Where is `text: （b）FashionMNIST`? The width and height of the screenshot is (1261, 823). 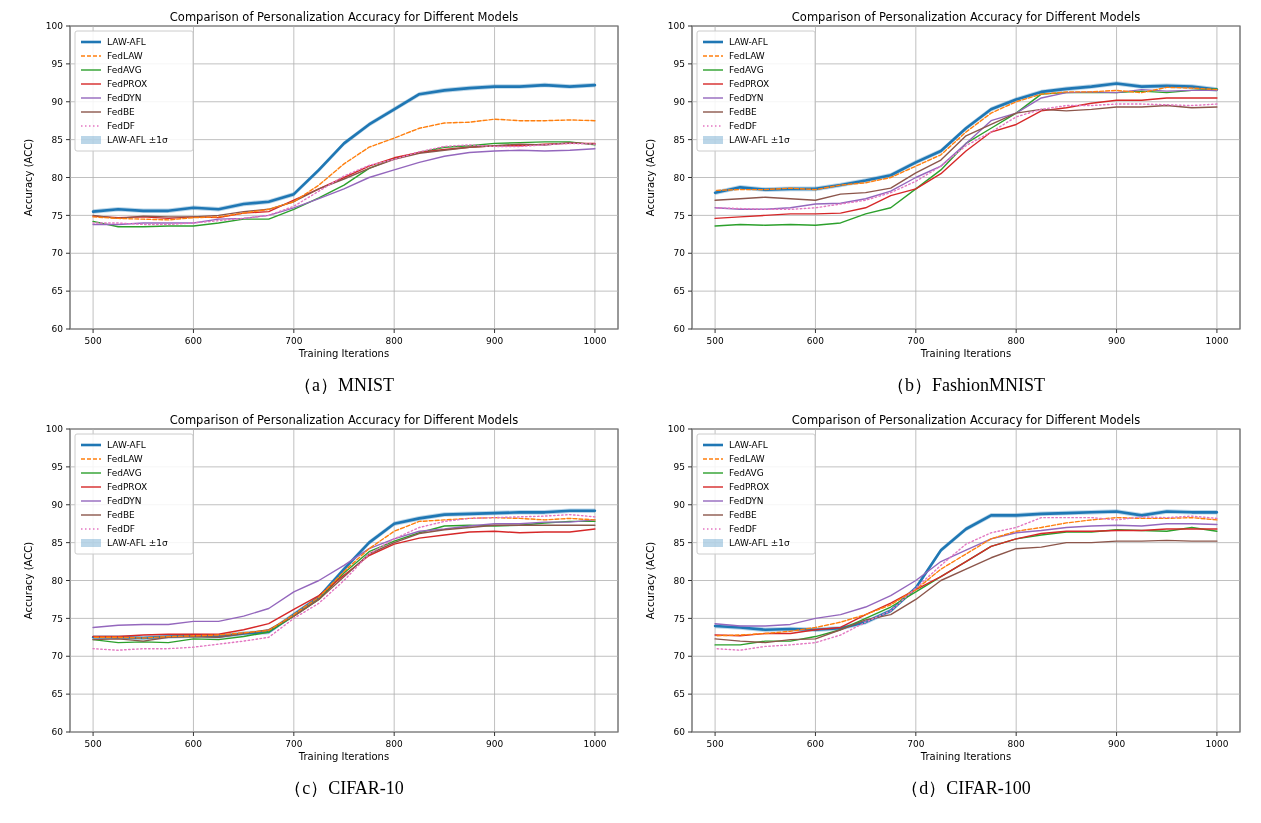 text: （b）FashionMNIST is located at coordinates (966, 385).